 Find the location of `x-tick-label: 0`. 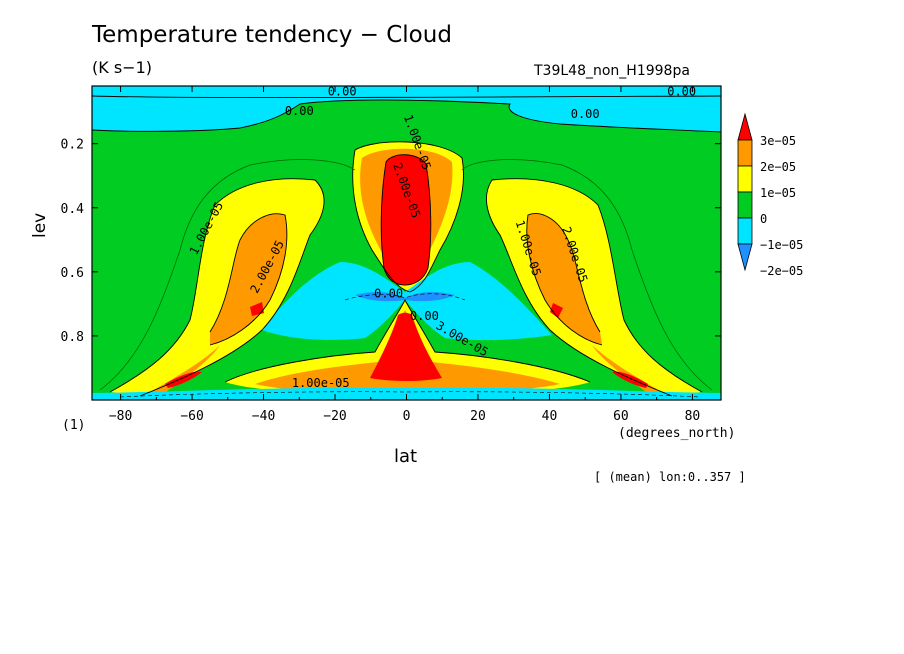

x-tick-label: 0 is located at coordinates (407, 416).